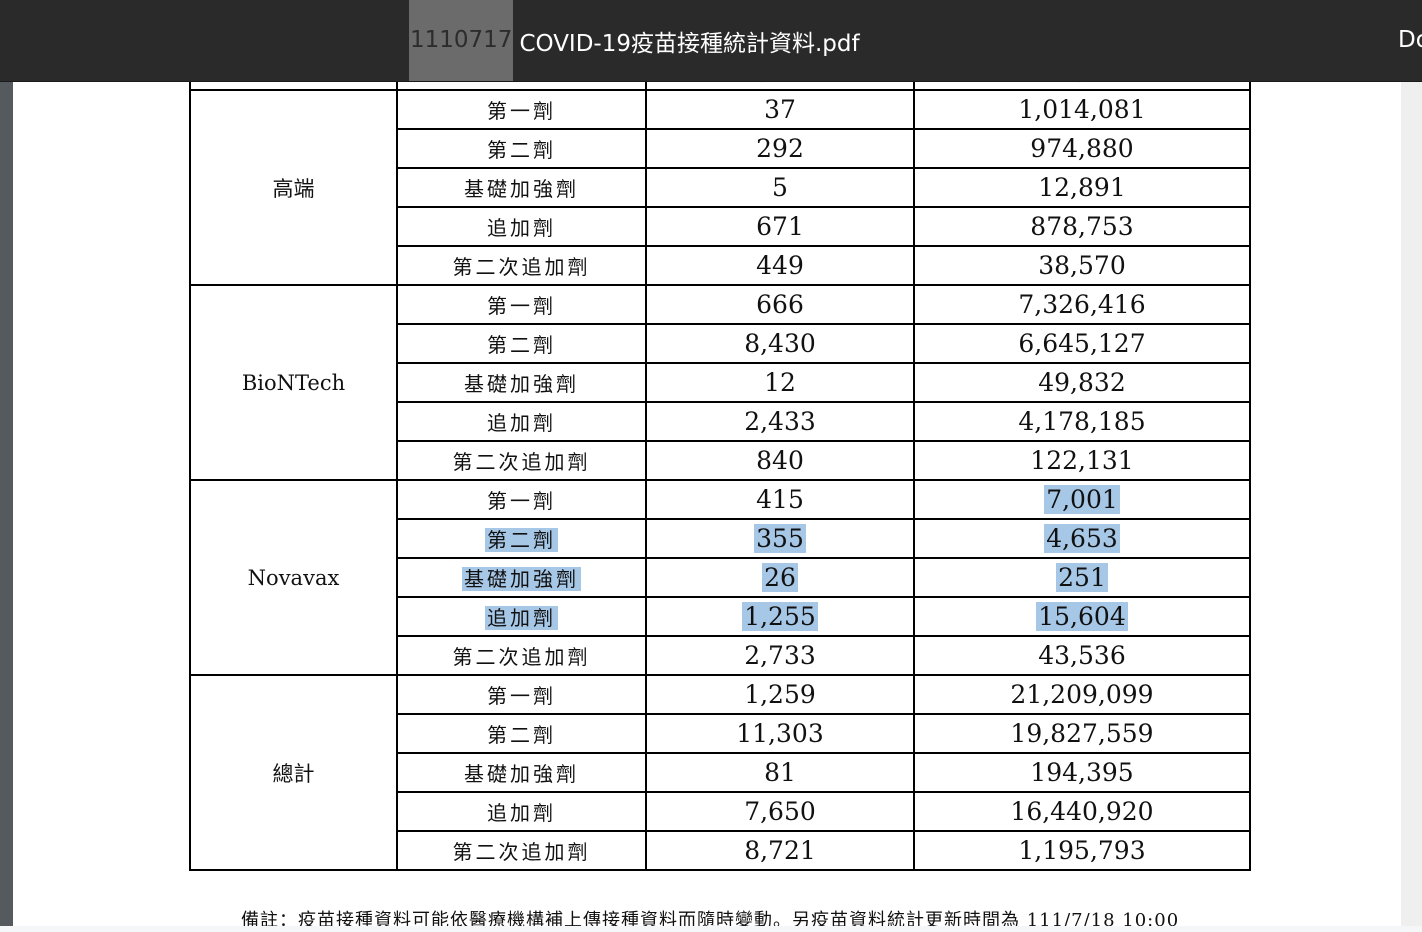 The image size is (1422, 932). I want to click on value2-cell: 1,014,081, so click(1082, 109).